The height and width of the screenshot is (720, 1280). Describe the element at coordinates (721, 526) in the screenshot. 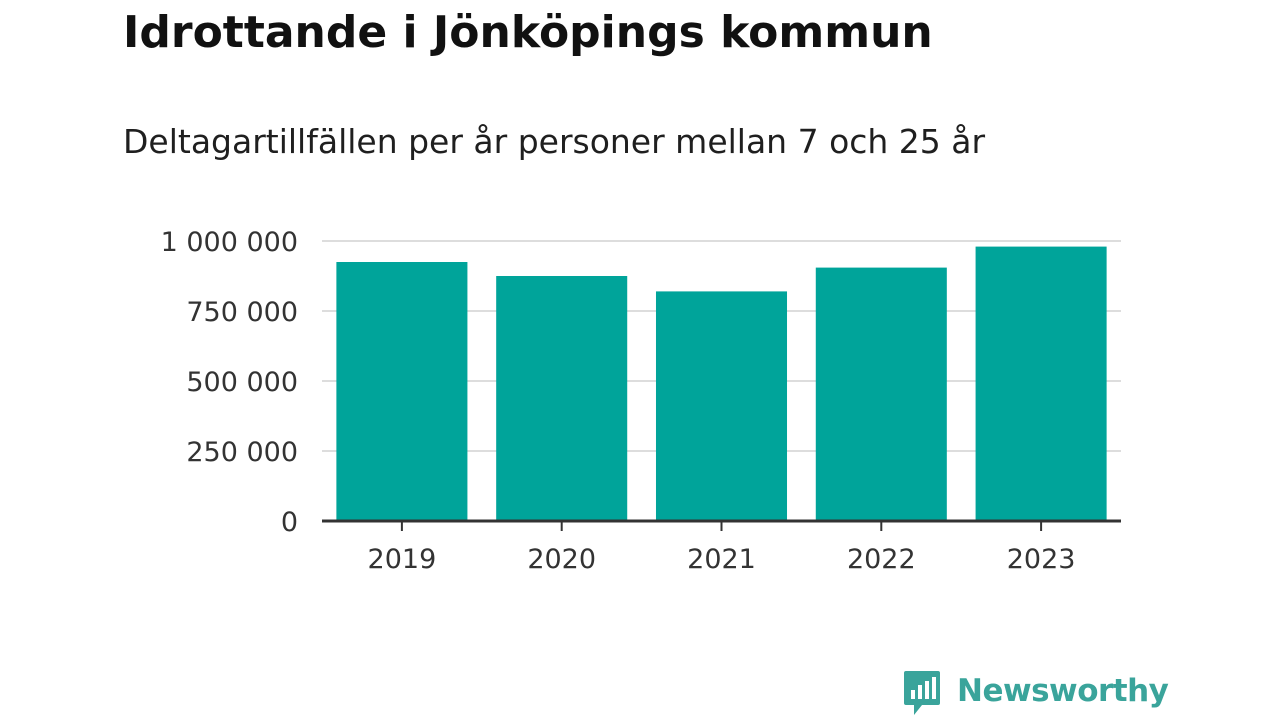

I see `x-axis-ticks` at that location.